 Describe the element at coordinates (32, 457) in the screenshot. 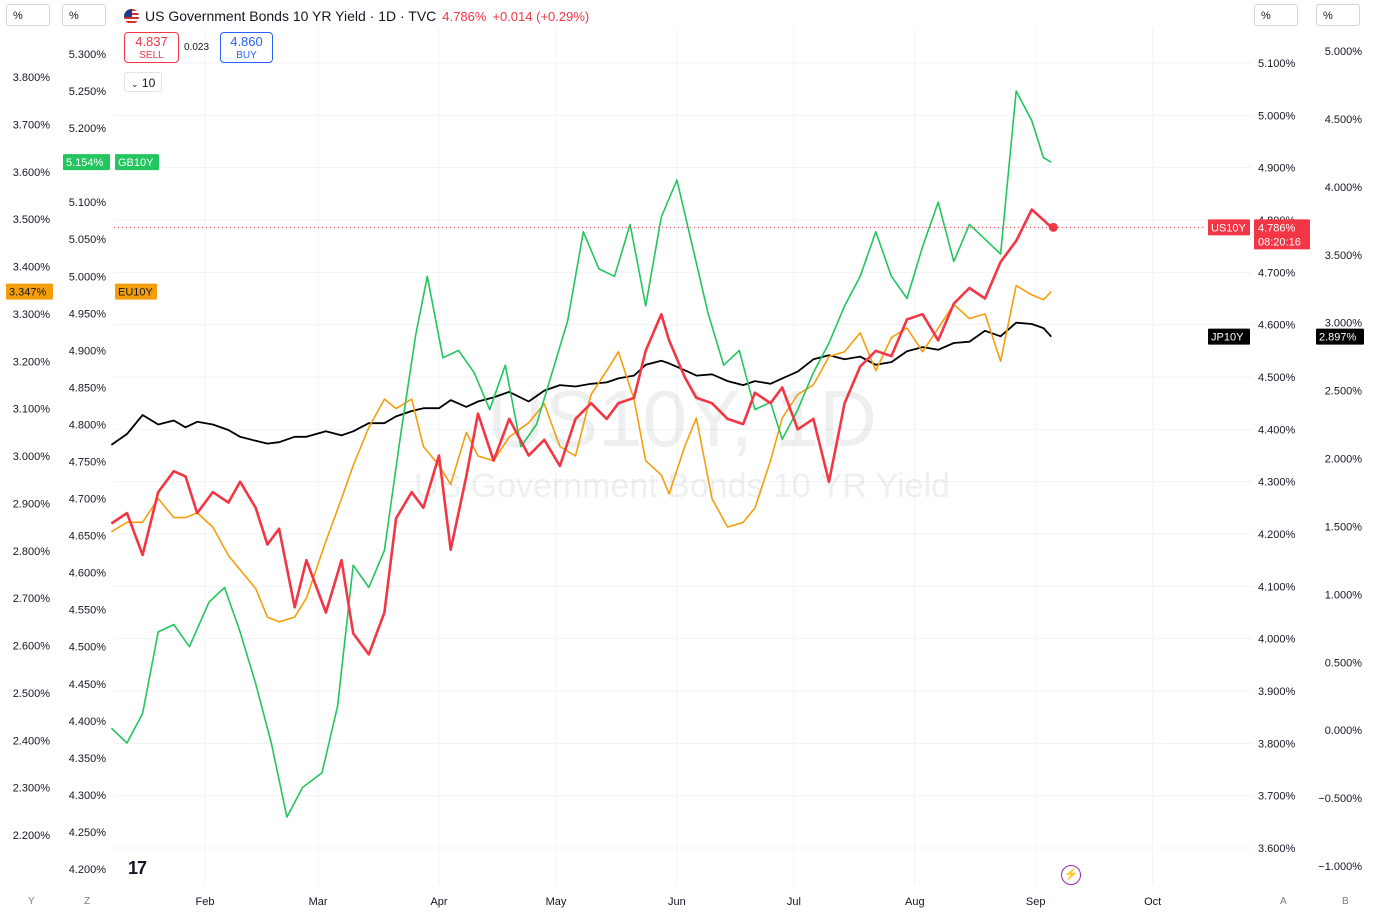

I see `y-tick-label: 3.000%` at that location.